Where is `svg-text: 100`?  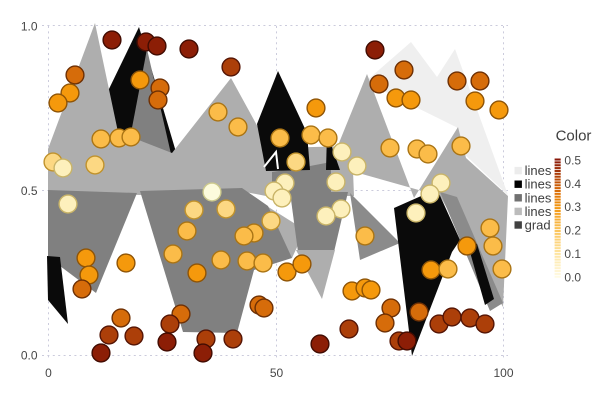 svg-text: 100 is located at coordinates (503, 373).